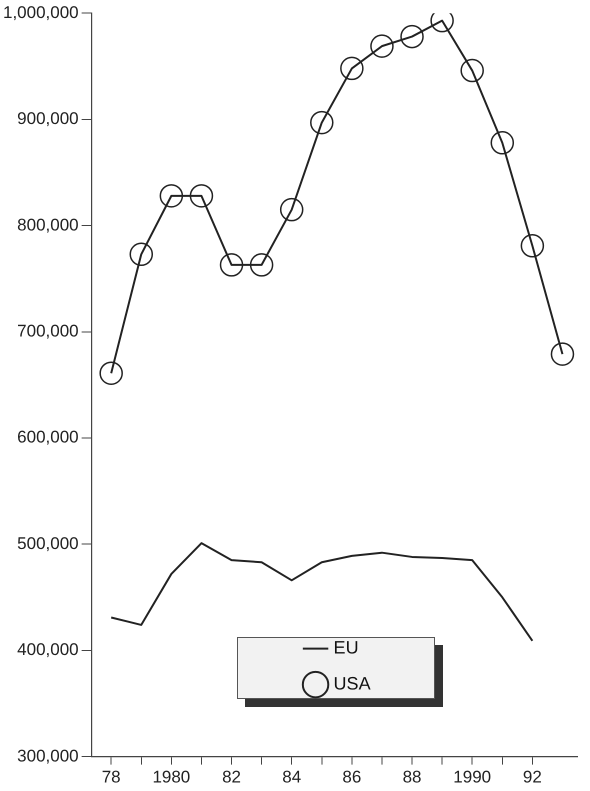 This screenshot has height=791, width=590. I want to click on x-tick-label: 92, so click(532, 776).